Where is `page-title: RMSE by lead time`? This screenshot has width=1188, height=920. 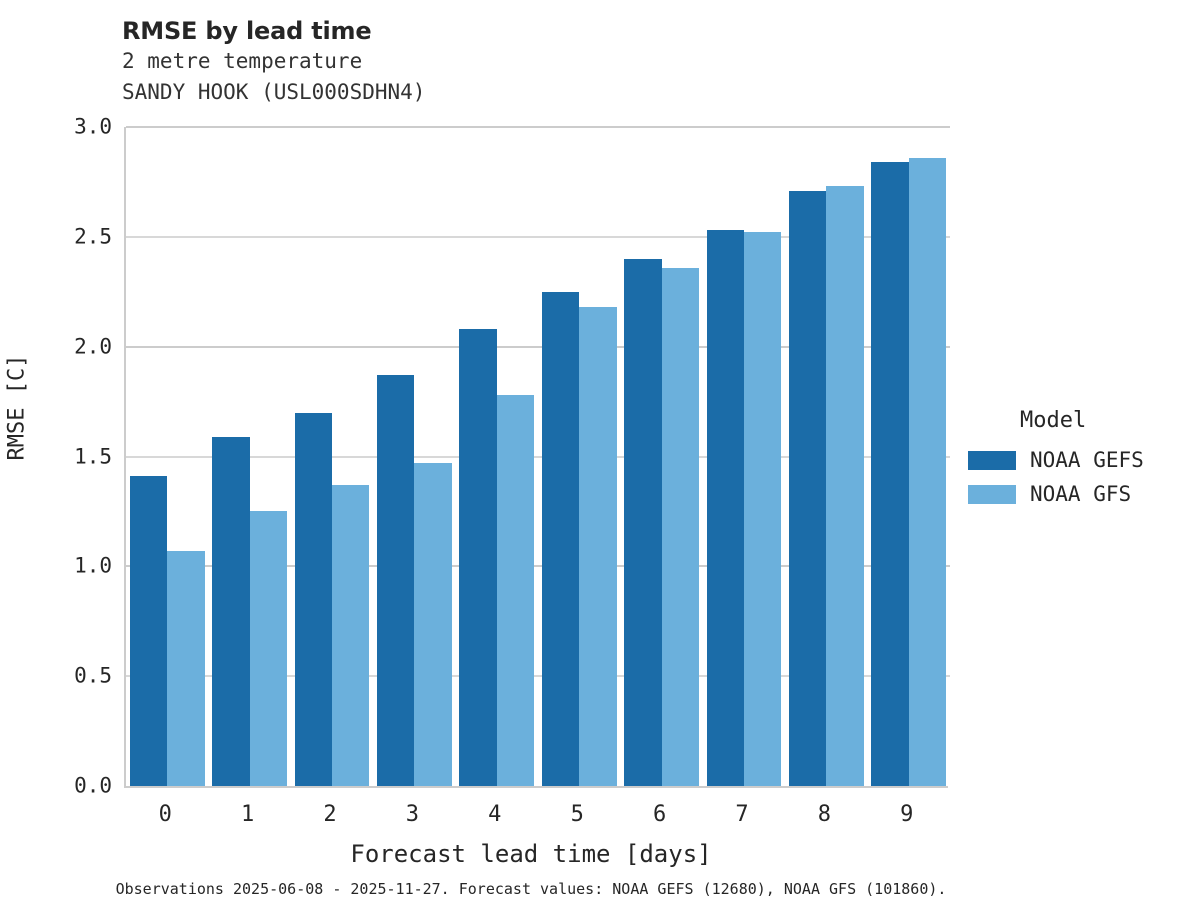
page-title: RMSE by lead time is located at coordinates (247, 31).